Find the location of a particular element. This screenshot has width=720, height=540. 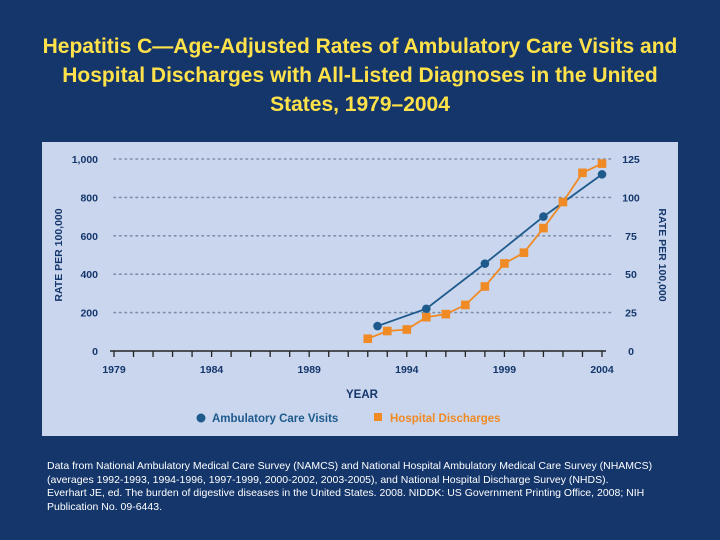

x-axis is located at coordinates (358, 353).